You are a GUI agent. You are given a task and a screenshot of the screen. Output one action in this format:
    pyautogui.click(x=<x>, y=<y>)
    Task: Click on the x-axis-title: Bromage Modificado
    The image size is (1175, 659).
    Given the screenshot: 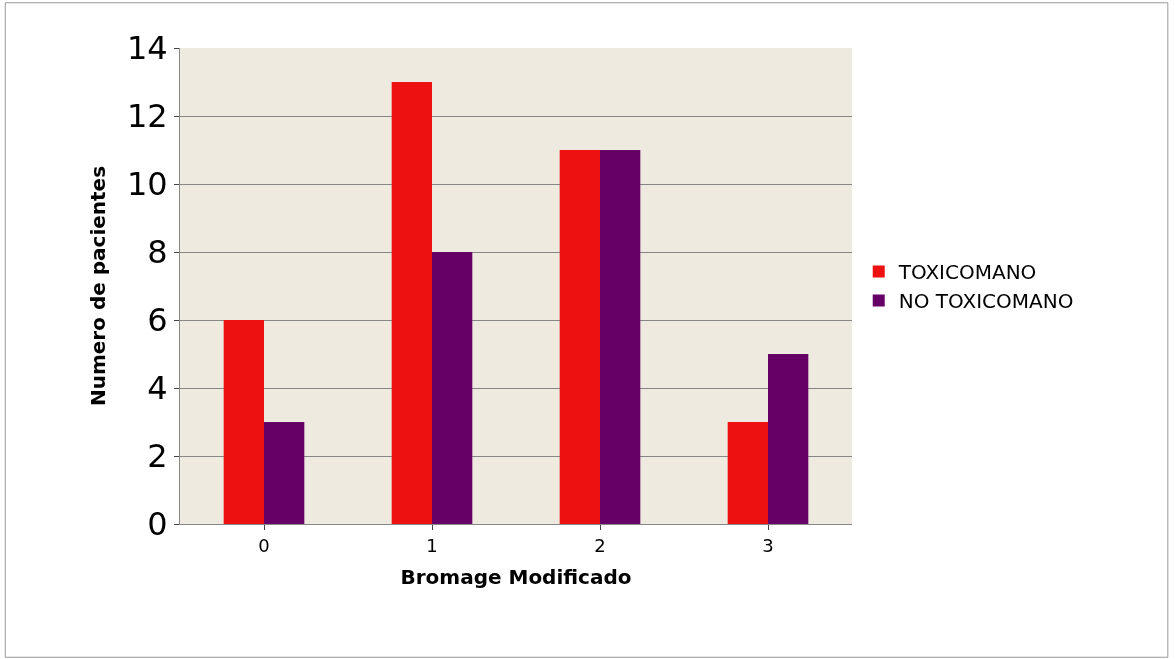 What is the action you would take?
    pyautogui.click(x=516, y=577)
    